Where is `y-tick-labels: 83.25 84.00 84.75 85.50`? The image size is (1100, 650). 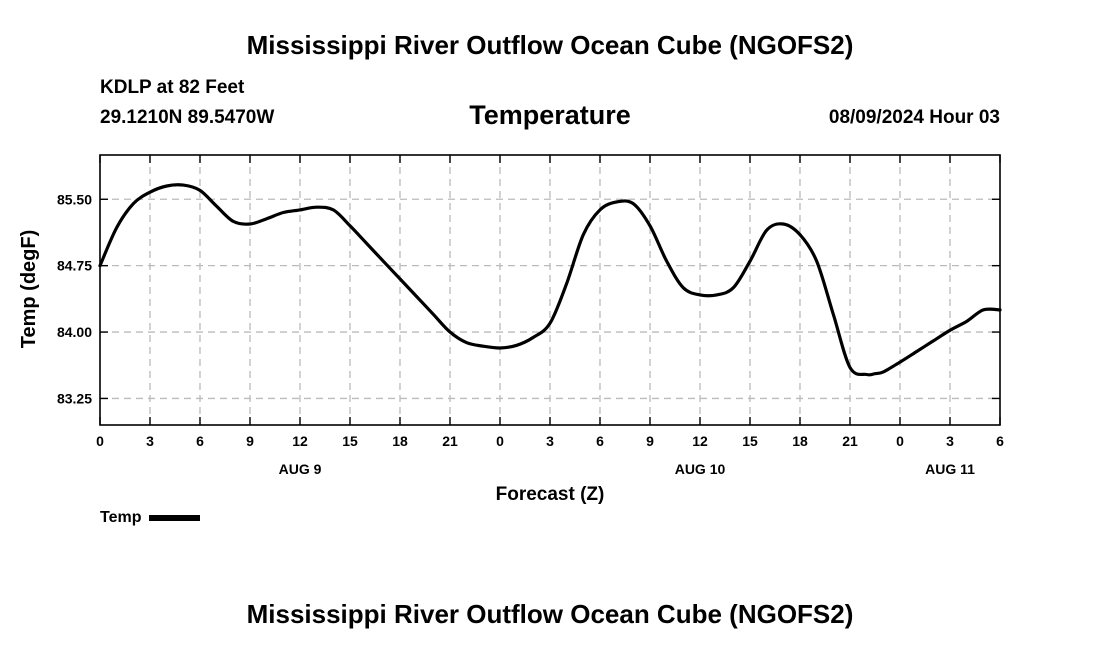 y-tick-labels: 83.25 84.00 84.75 85.50 is located at coordinates (74, 298).